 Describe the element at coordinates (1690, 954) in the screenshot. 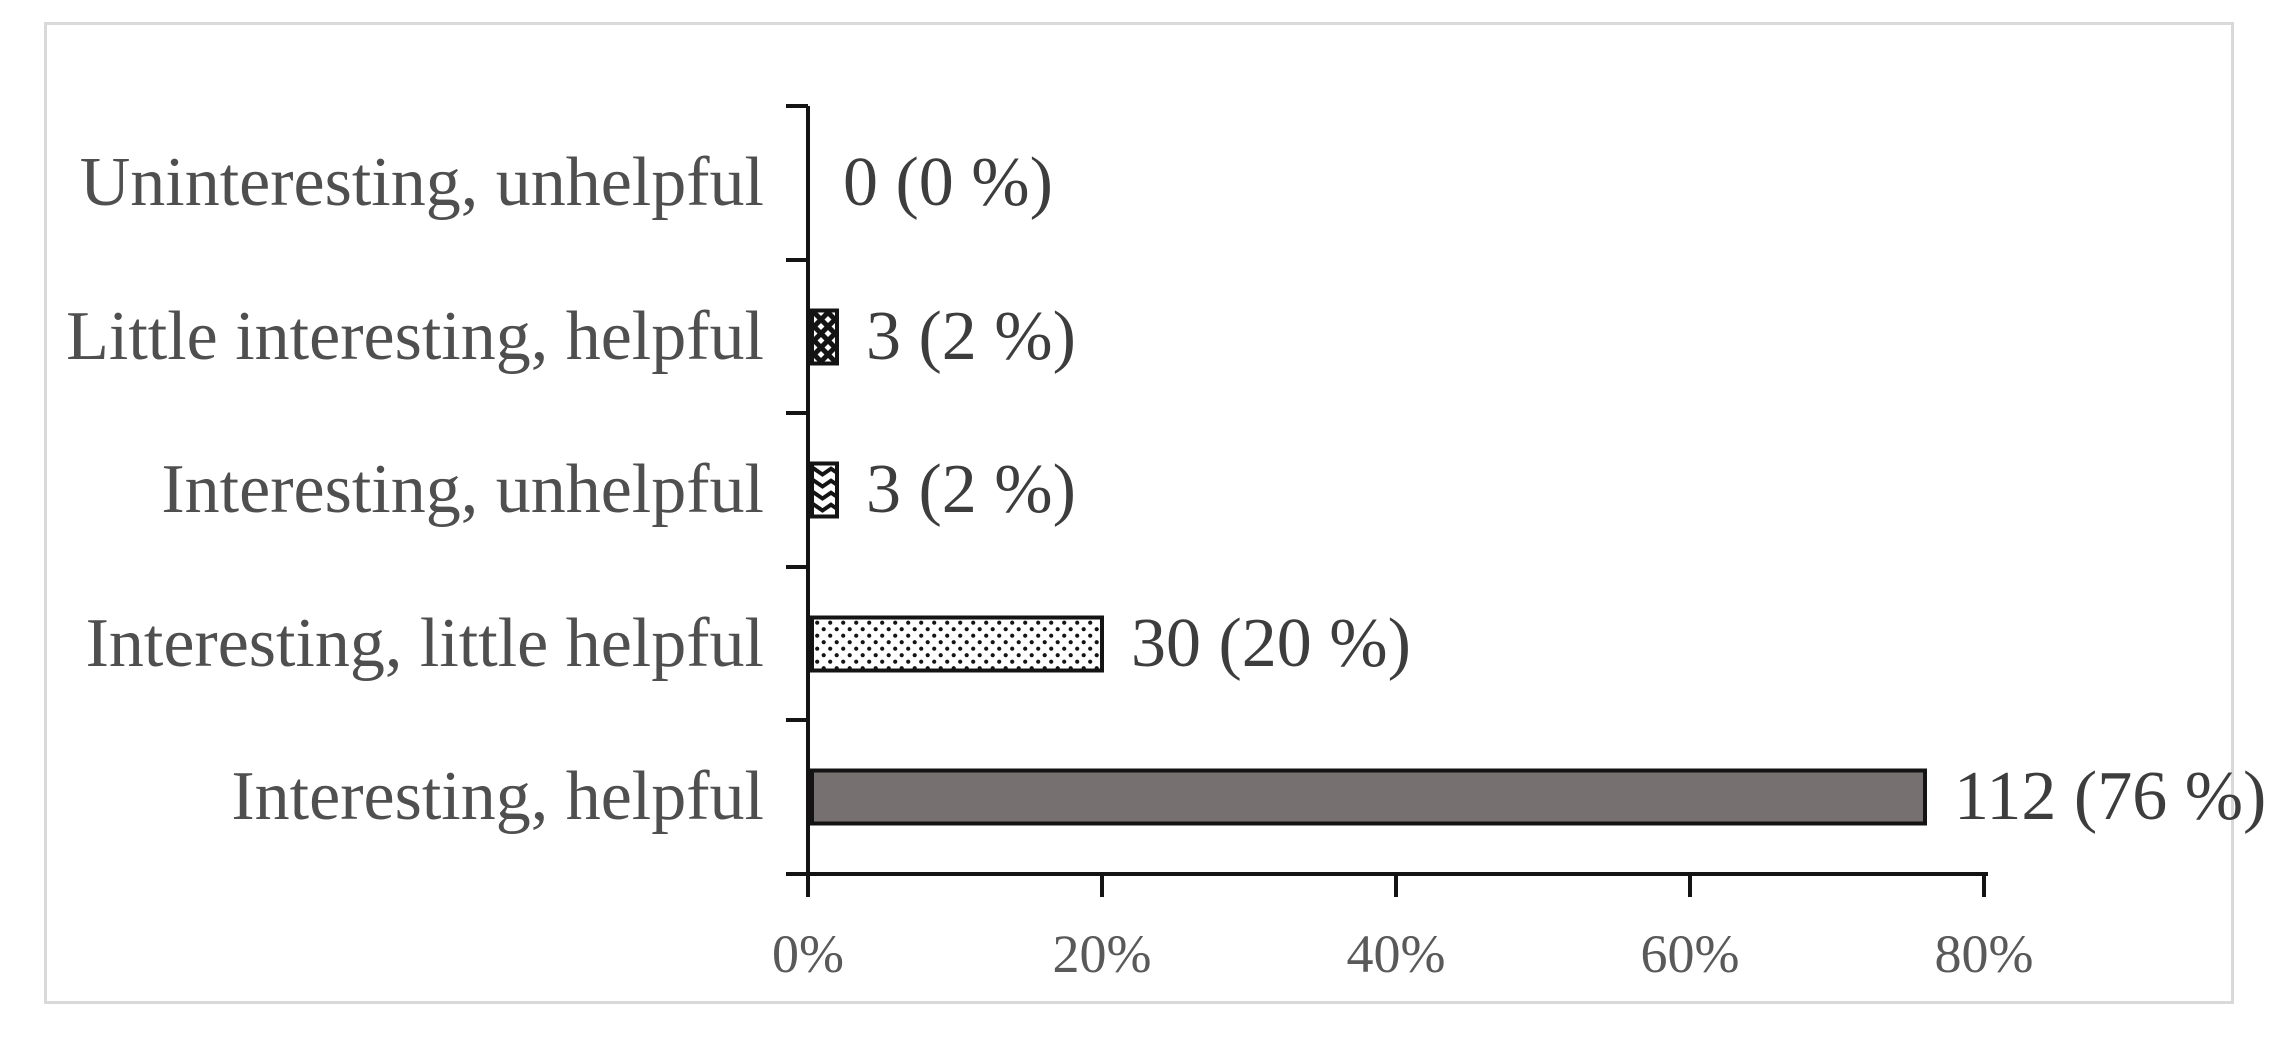

I see `x-tick-label: 60%` at that location.